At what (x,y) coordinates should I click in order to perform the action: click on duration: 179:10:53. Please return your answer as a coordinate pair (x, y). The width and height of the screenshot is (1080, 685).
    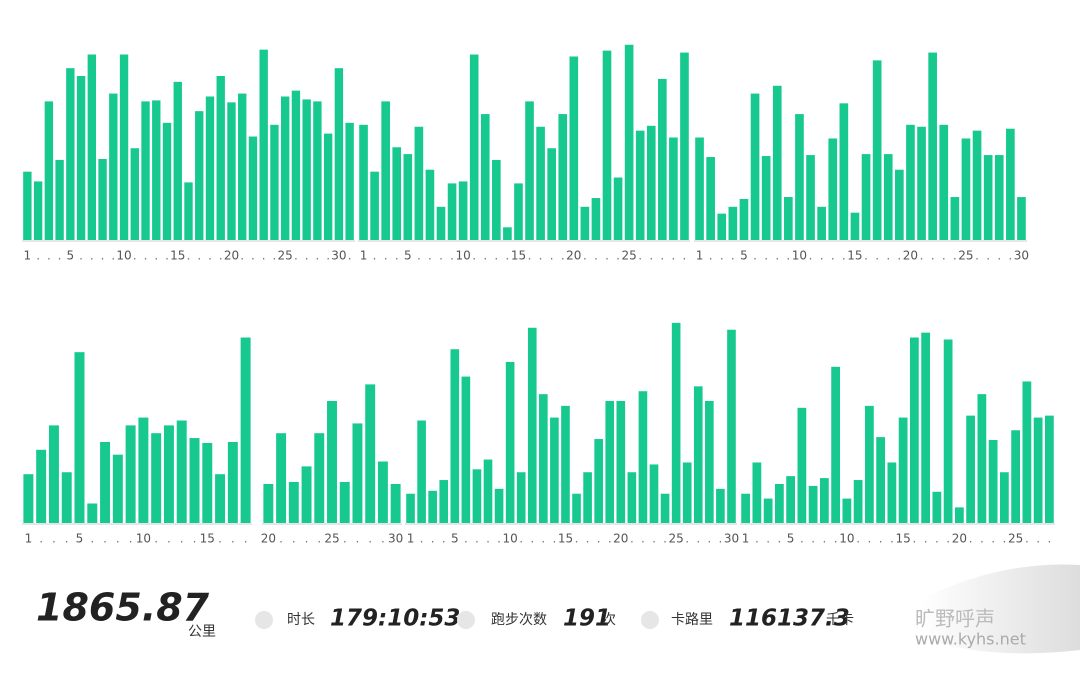
    Looking at the image, I should click on (395, 619).